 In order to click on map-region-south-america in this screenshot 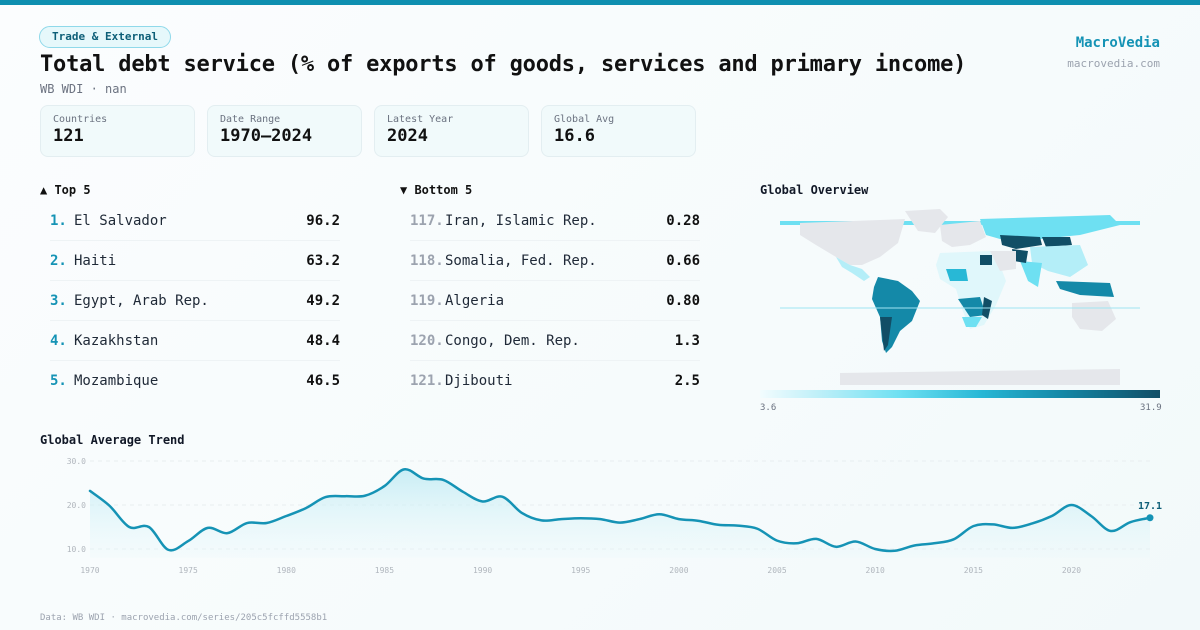, I will do `click(896, 315)`.